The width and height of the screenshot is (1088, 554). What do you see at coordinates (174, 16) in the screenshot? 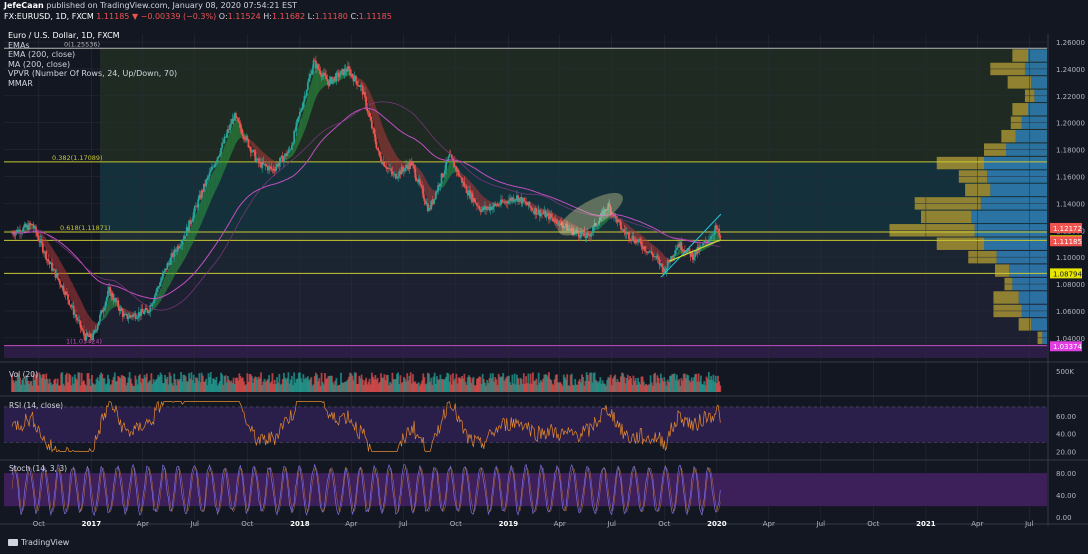
I see `price-change: ▼ −0.00339 (−0.3%)` at bounding box center [174, 16].